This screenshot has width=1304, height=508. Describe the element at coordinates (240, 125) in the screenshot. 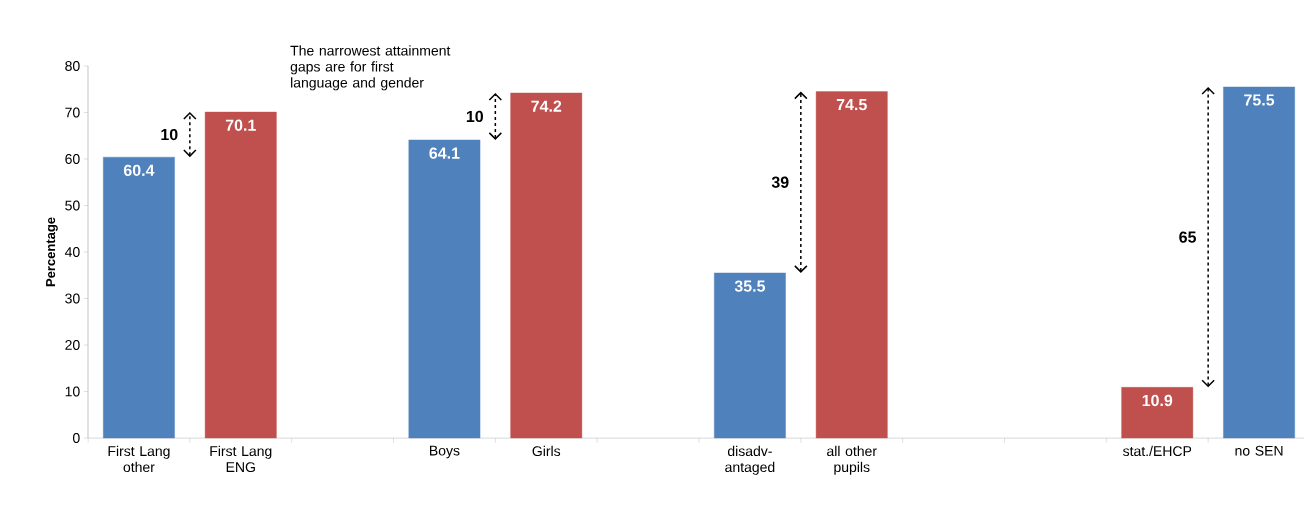

I see `data-label: 70.1` at that location.